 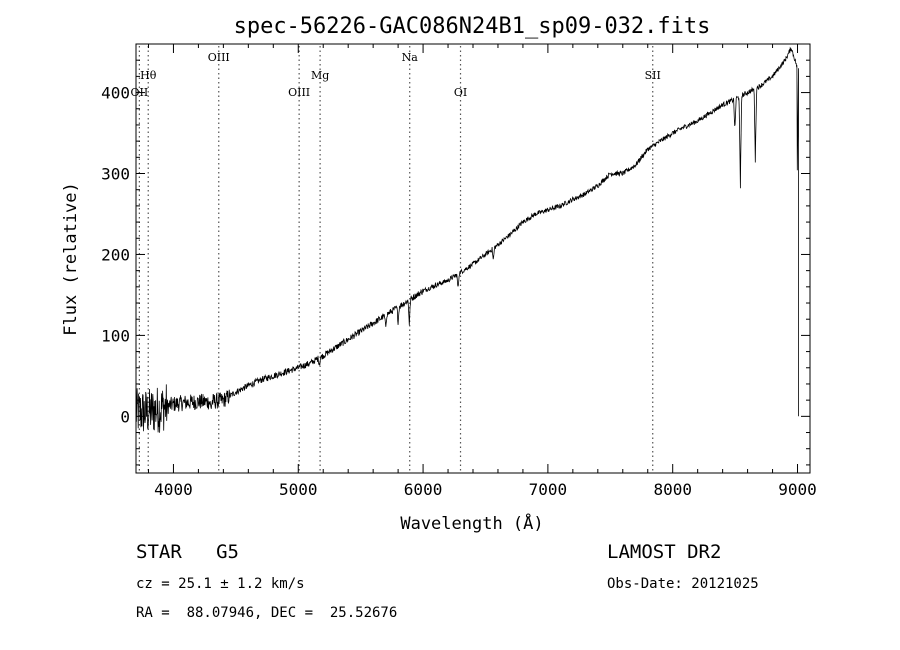 I want to click on x-tick-label: 5000, so click(x=298, y=489).